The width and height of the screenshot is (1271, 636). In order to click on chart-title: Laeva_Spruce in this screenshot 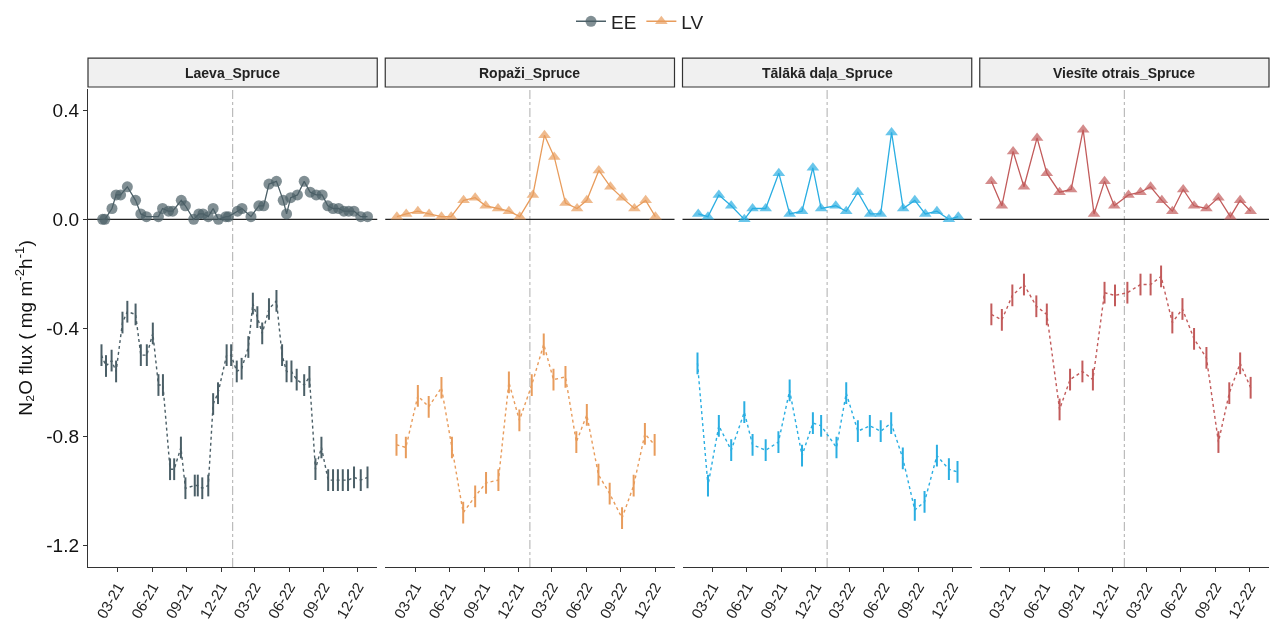, I will do `click(233, 73)`.